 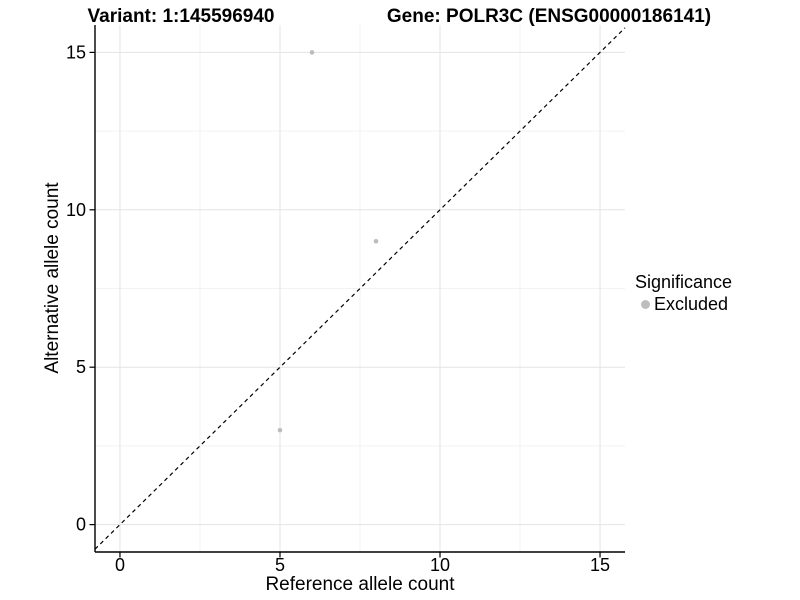 What do you see at coordinates (645, 304) in the screenshot?
I see `legend-marker-circle-icon` at bounding box center [645, 304].